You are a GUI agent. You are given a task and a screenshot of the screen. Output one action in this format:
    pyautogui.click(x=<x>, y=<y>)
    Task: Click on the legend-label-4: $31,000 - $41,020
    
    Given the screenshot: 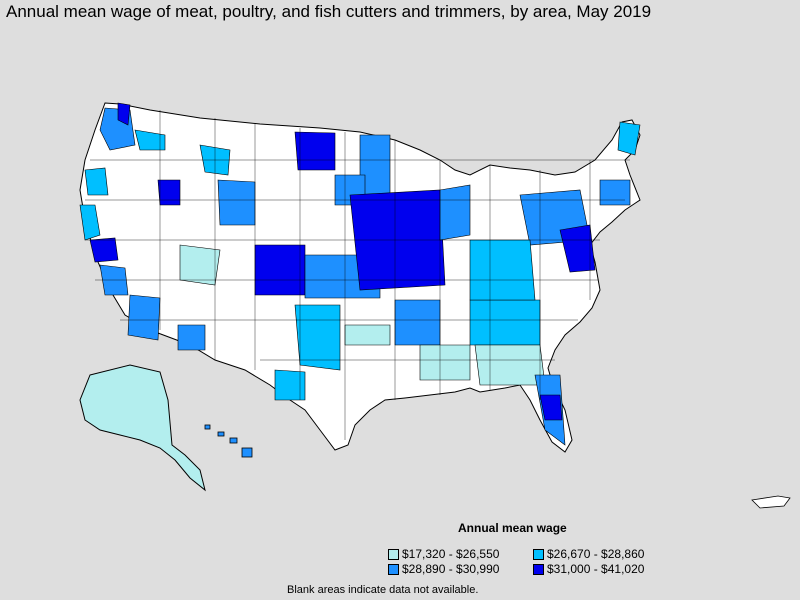 What is the action you would take?
    pyautogui.click(x=596, y=569)
    